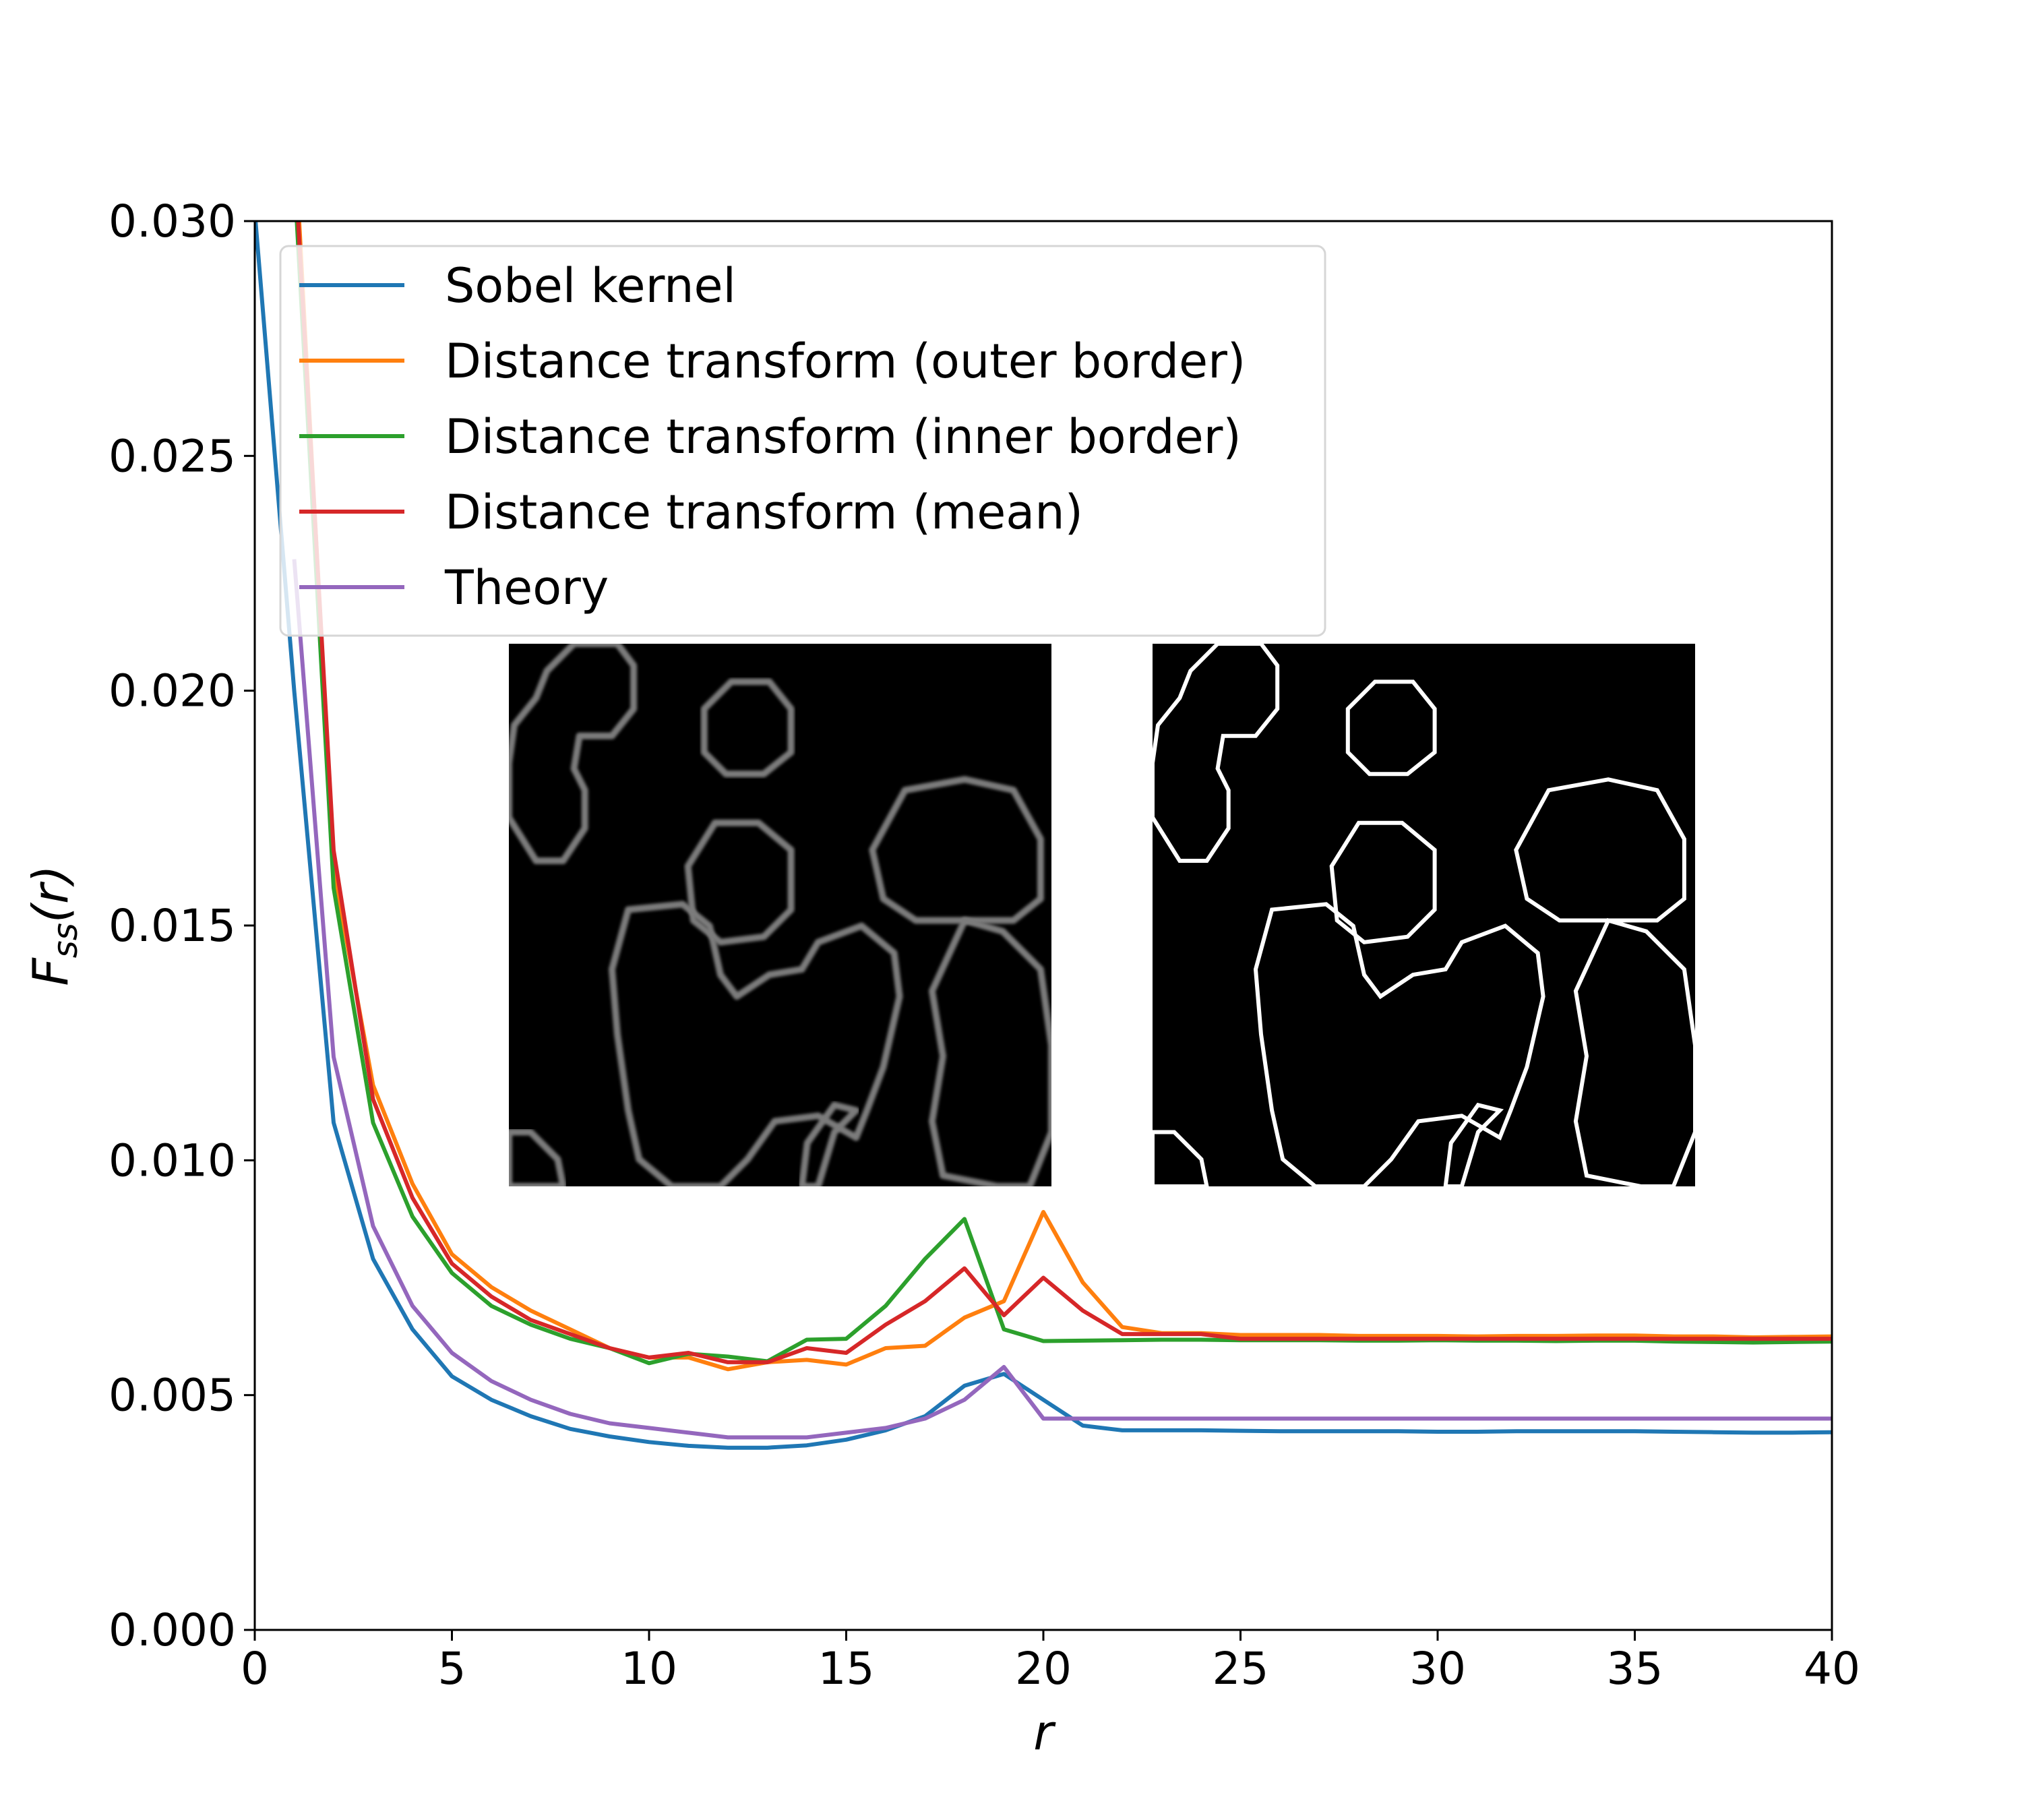 The image size is (2022, 1820). What do you see at coordinates (172, 1630) in the screenshot?
I see `y-tick-label: 0.000` at bounding box center [172, 1630].